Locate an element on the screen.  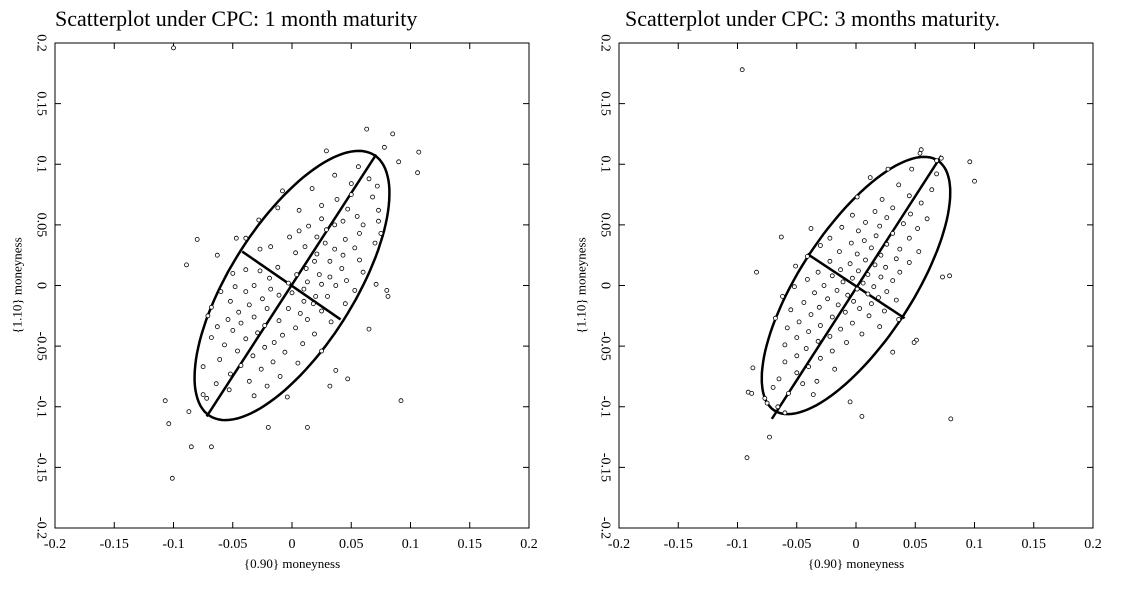
x-tick-label: 0 is located at coordinates (292, 544).